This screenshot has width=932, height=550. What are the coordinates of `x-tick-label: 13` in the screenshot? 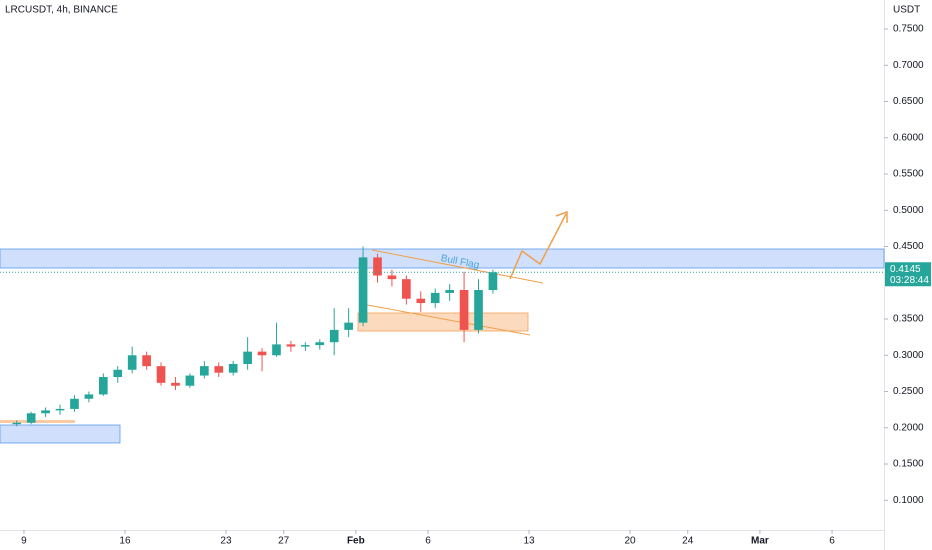 It's located at (529, 541).